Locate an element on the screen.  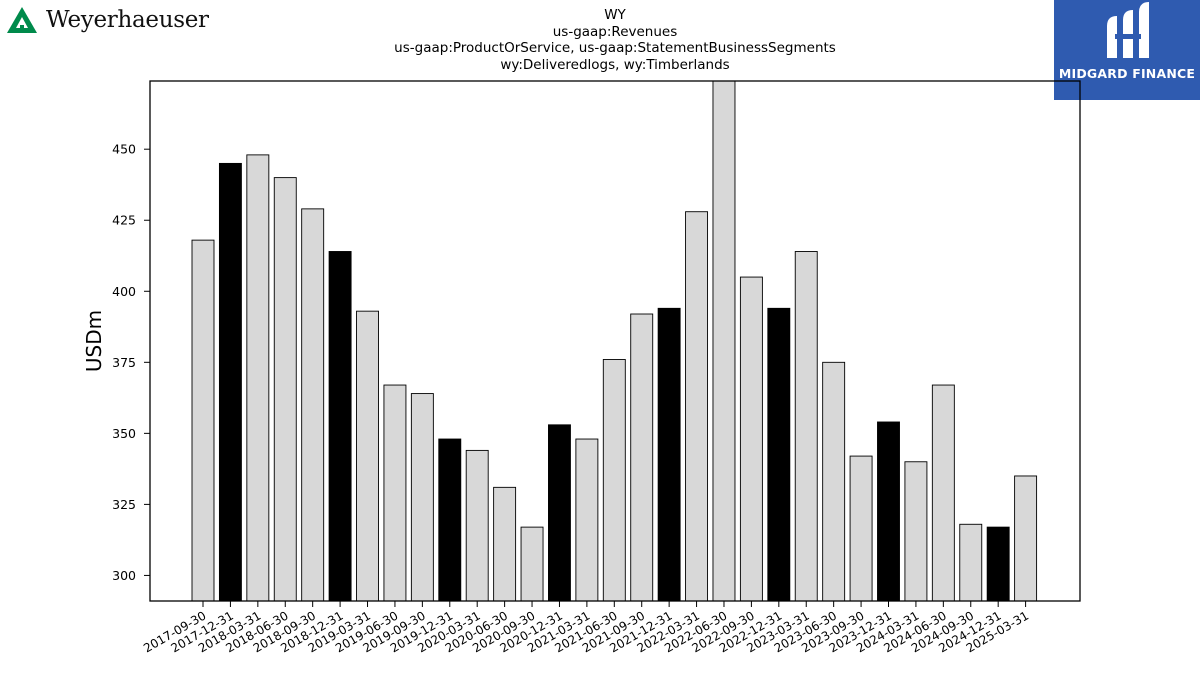
weyerhaeuser-logo-text: Weyerhaeuser is located at coordinates (127, 20).